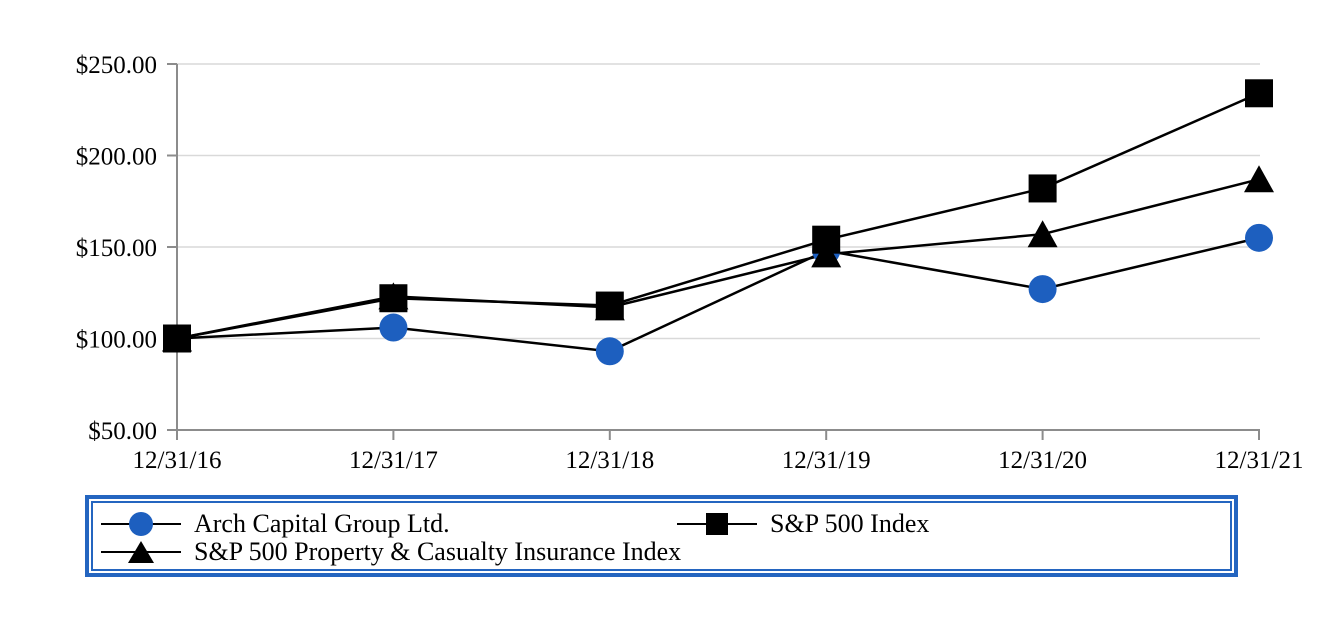 The image size is (1322, 640). What do you see at coordinates (718, 294) in the screenshot?
I see `series-line` at bounding box center [718, 294].